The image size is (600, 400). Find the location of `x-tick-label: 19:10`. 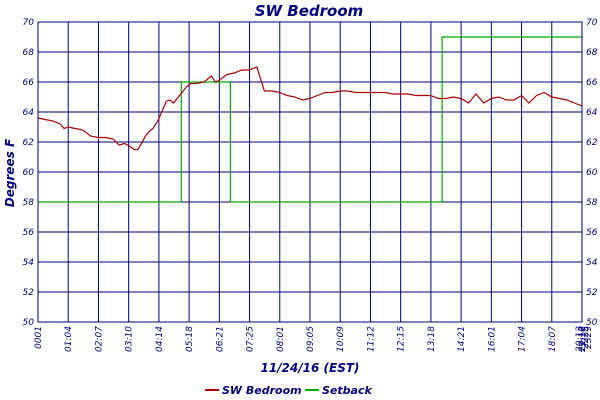

x-tick-label: 19:10 is located at coordinates (583, 339).